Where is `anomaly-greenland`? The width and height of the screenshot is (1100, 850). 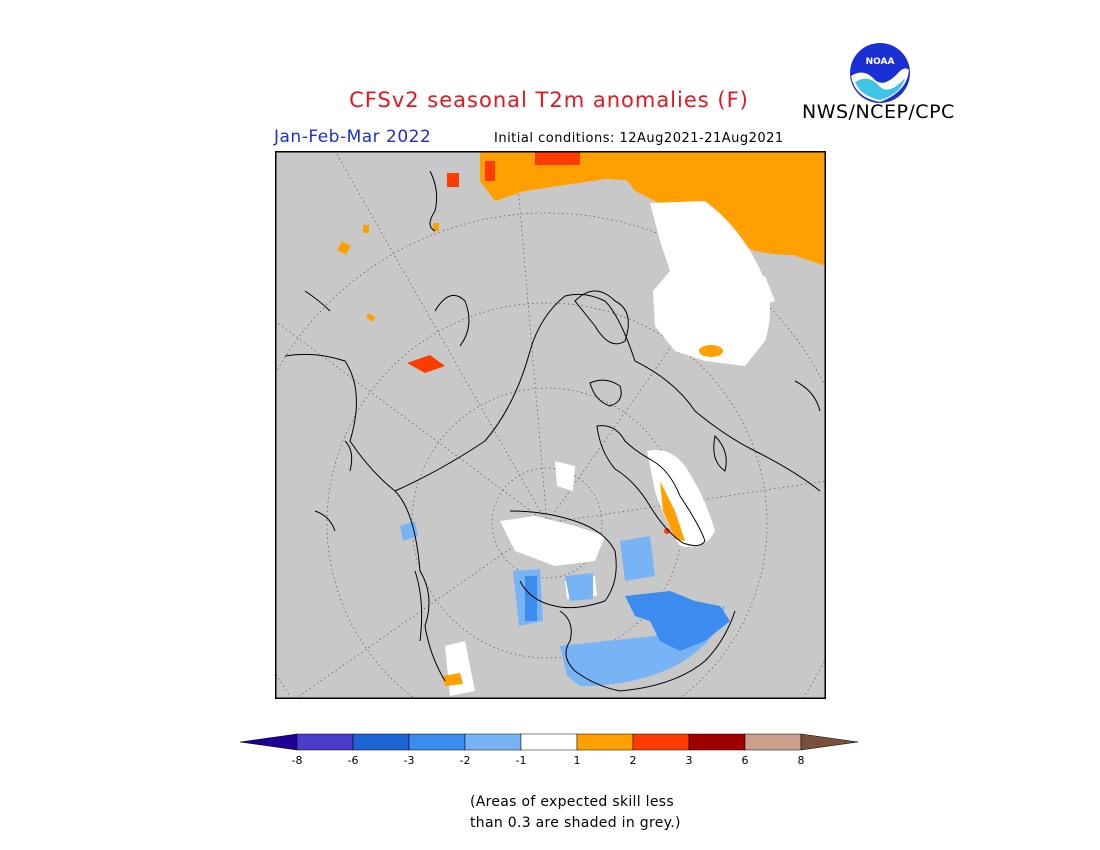
anomaly-greenland is located at coordinates (681, 498).